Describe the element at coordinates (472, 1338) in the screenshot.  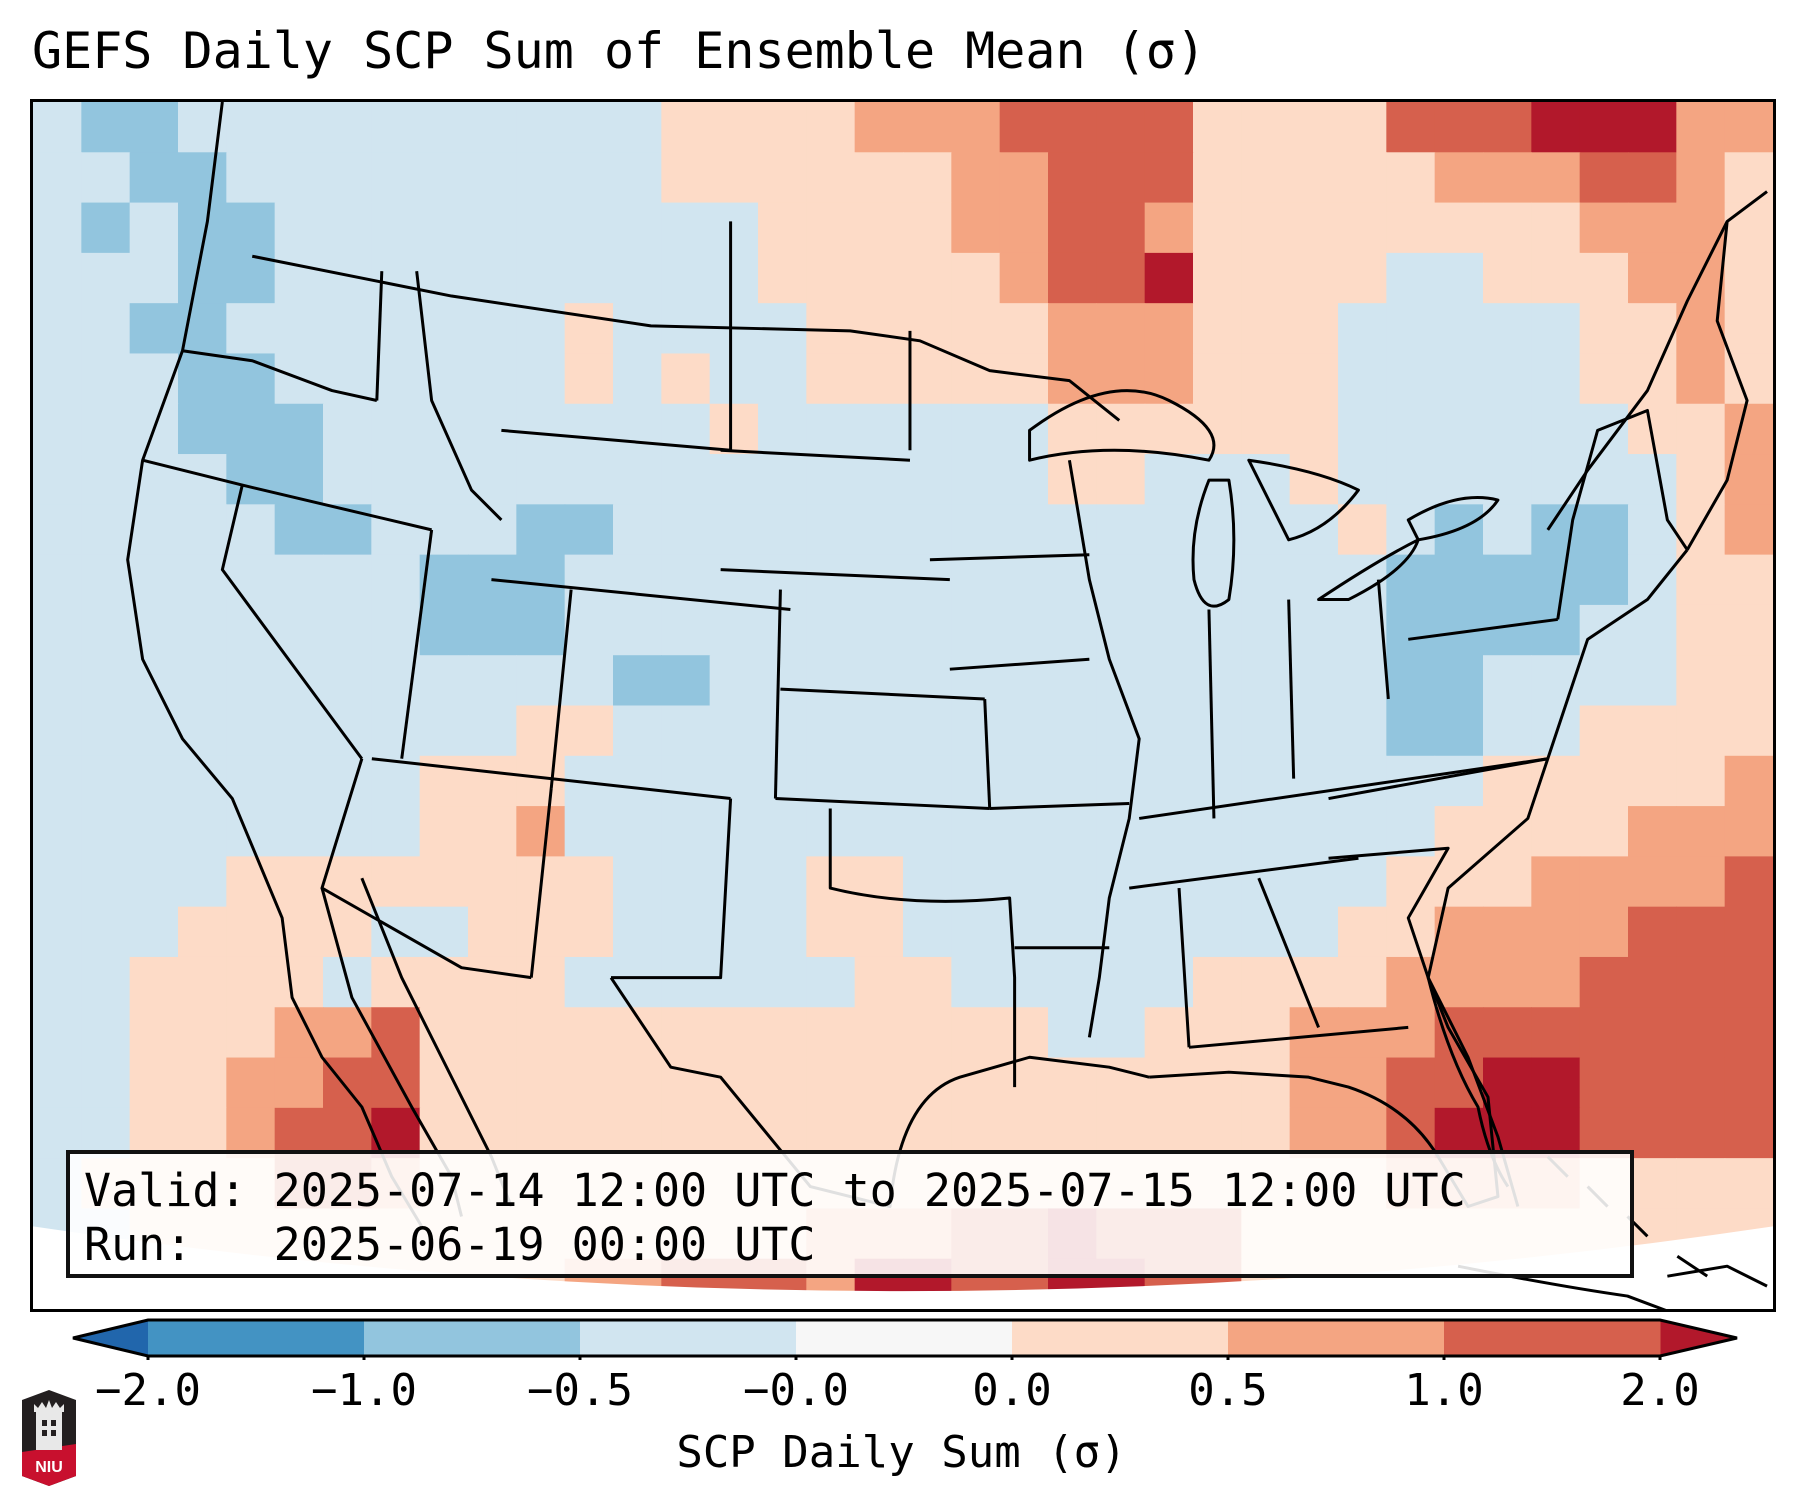
I see `colorbar-segment` at that location.